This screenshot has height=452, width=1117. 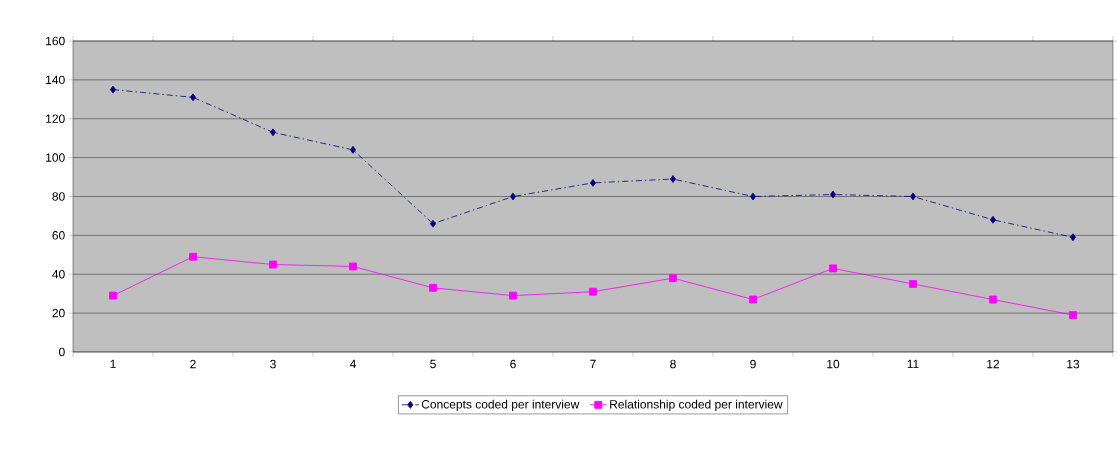 I want to click on x-tick-label: 13, so click(x=1073, y=364).